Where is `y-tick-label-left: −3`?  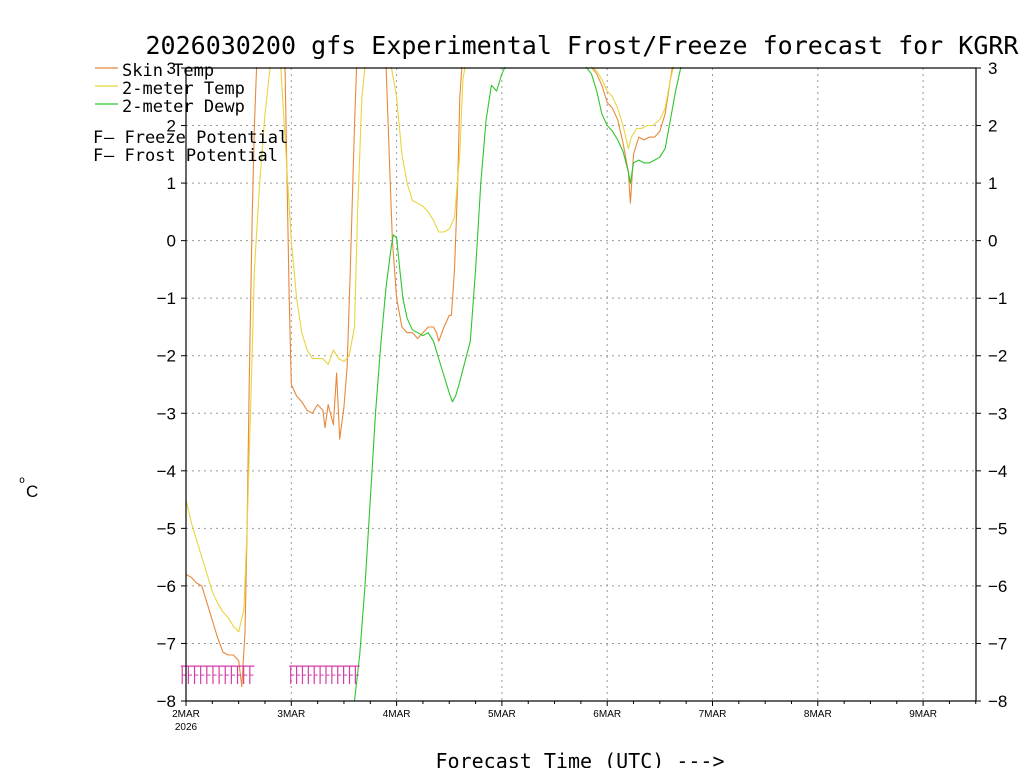 y-tick-label-left: −3 is located at coordinates (166, 413).